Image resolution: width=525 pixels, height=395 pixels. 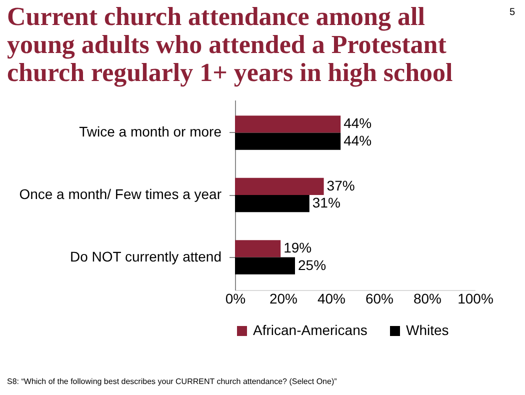 What do you see at coordinates (150, 132) in the screenshot?
I see `y-tick-label: Twice a month or more` at bounding box center [150, 132].